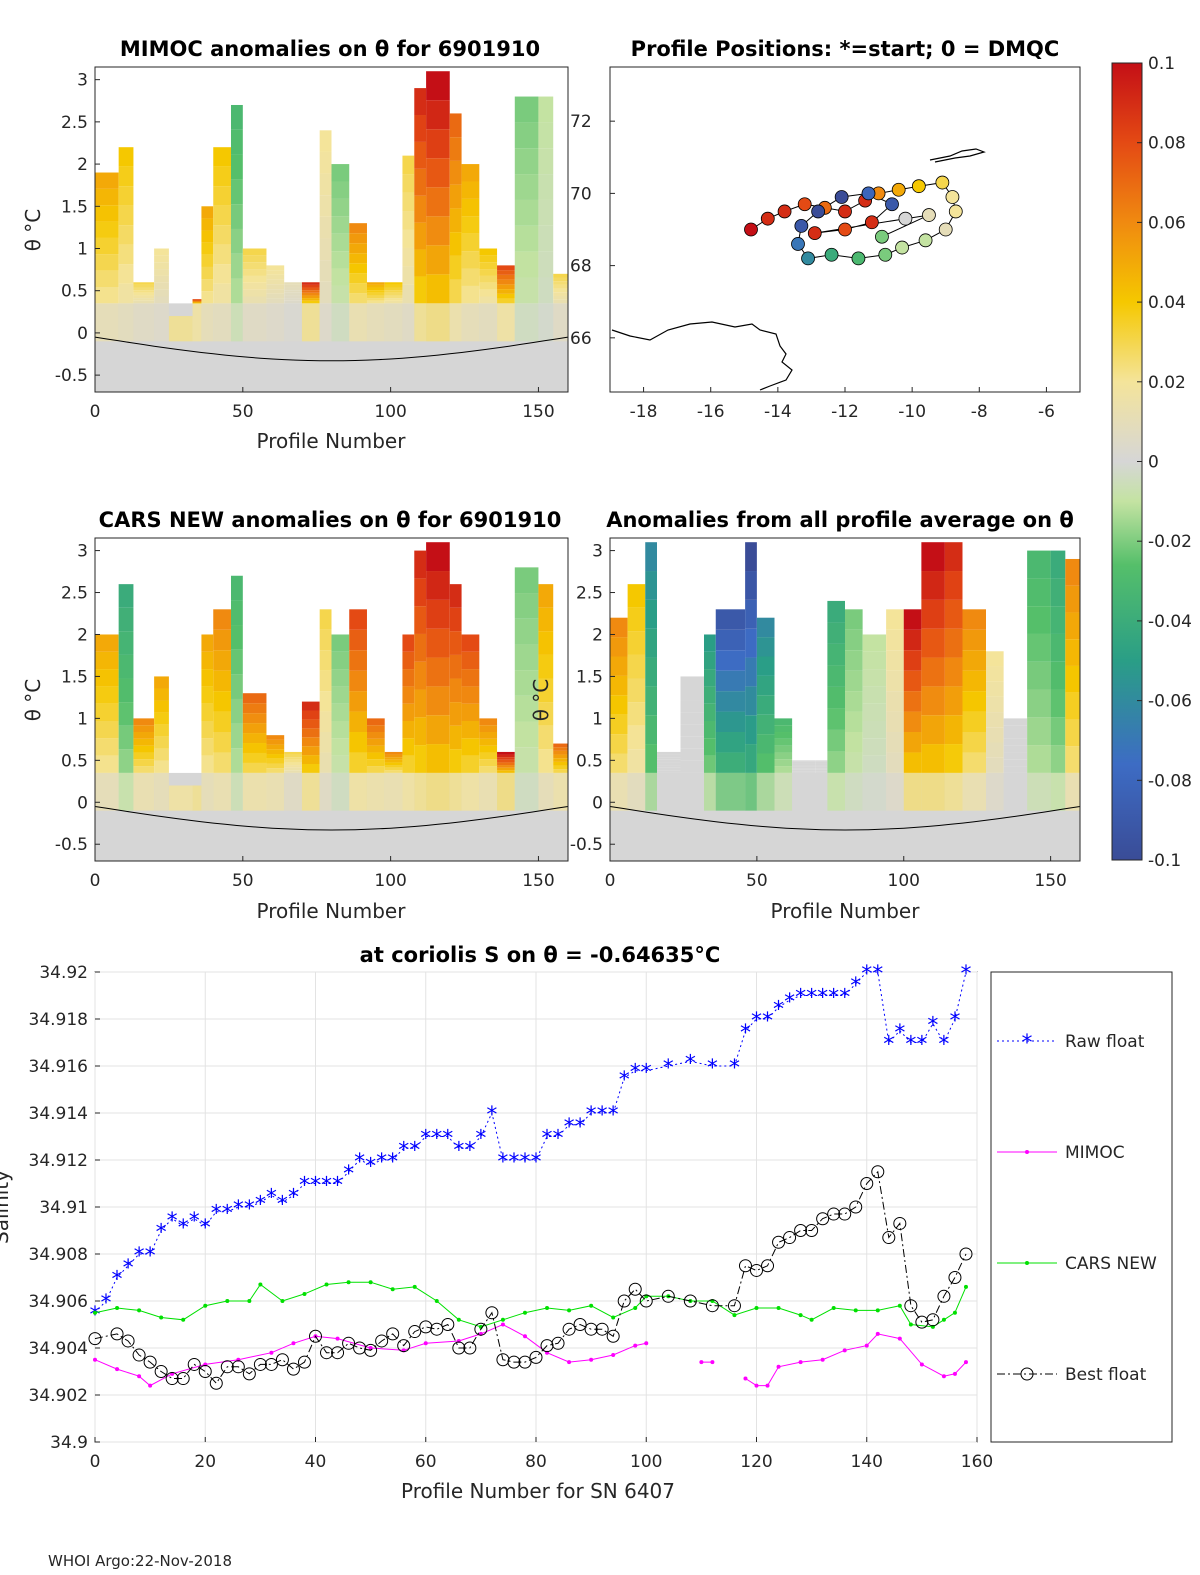 The height and width of the screenshot is (1575, 1200). Describe the element at coordinates (58, 1255) in the screenshot. I see `y-tick-label: 34.908` at that location.